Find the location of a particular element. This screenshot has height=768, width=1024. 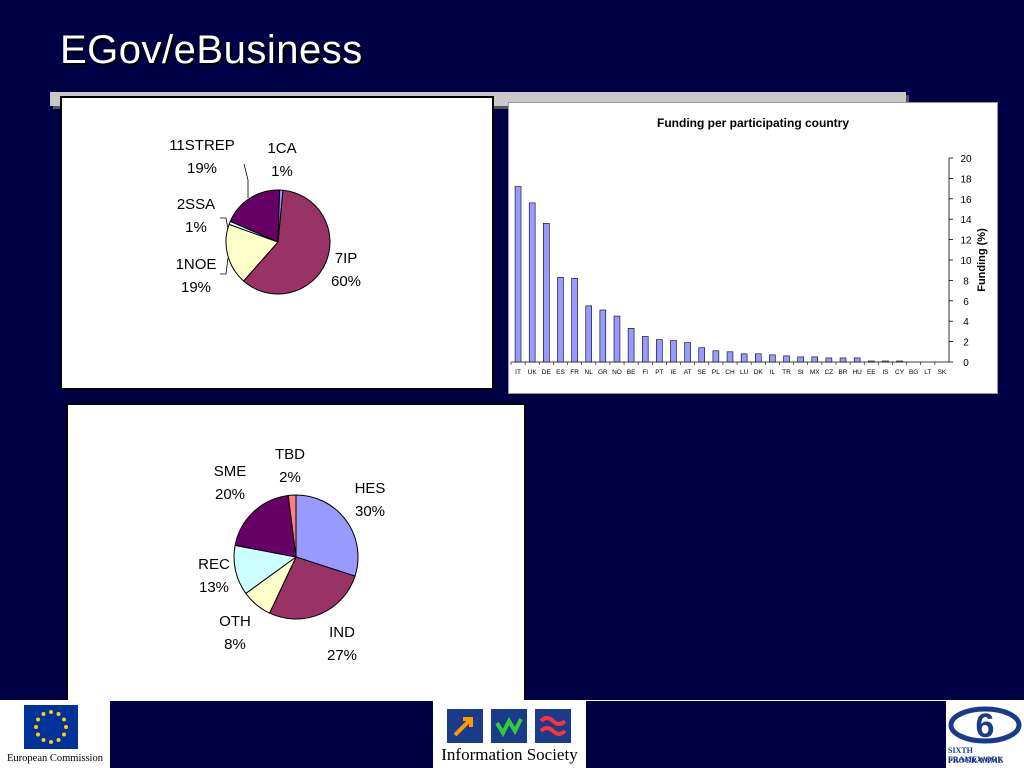

bar-x-label-il: IL is located at coordinates (773, 372).